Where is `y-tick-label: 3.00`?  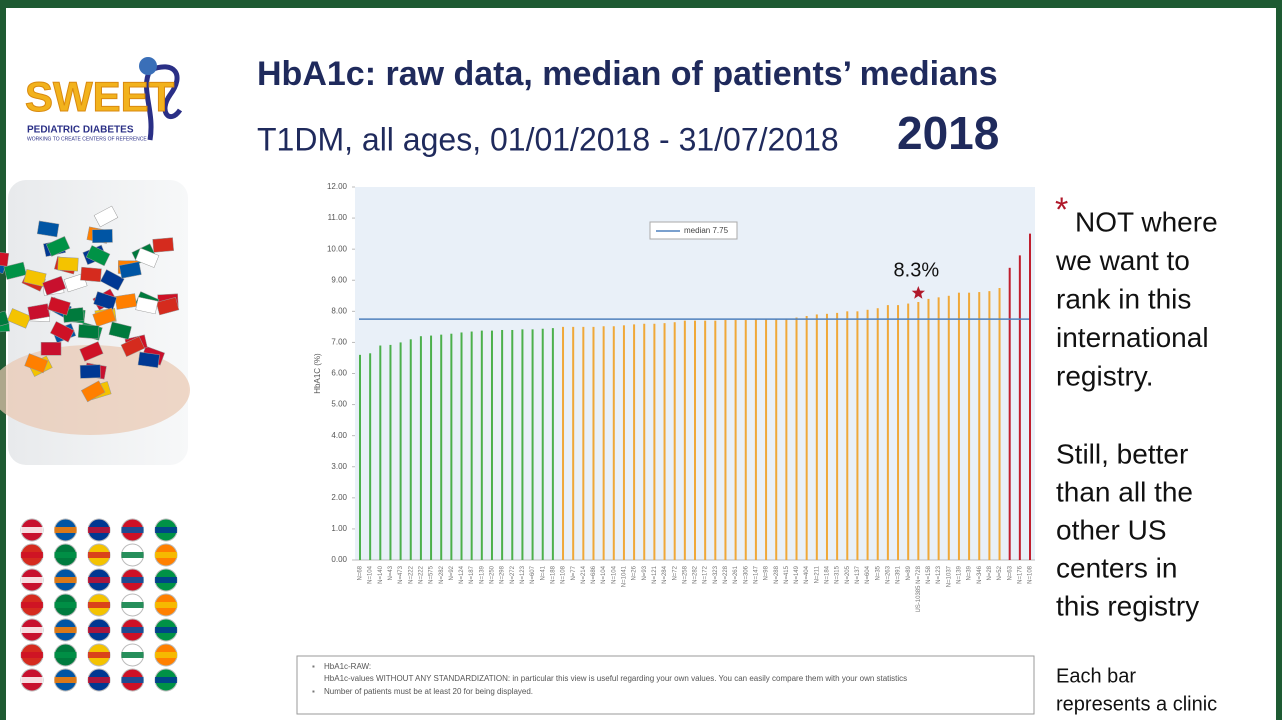
y-tick-label: 3.00 is located at coordinates (339, 466).